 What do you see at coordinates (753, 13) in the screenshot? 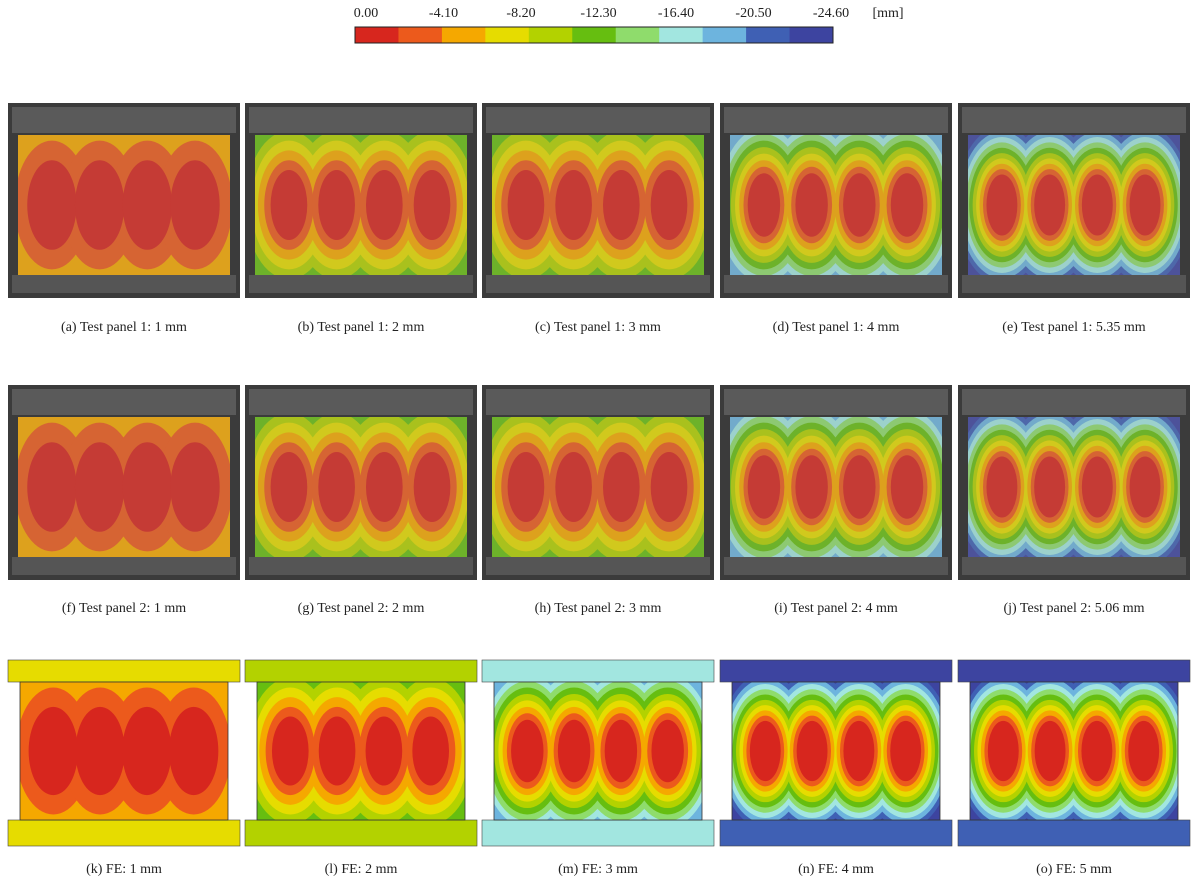
I see `colorbar-tick-label: -20.50` at bounding box center [753, 13].